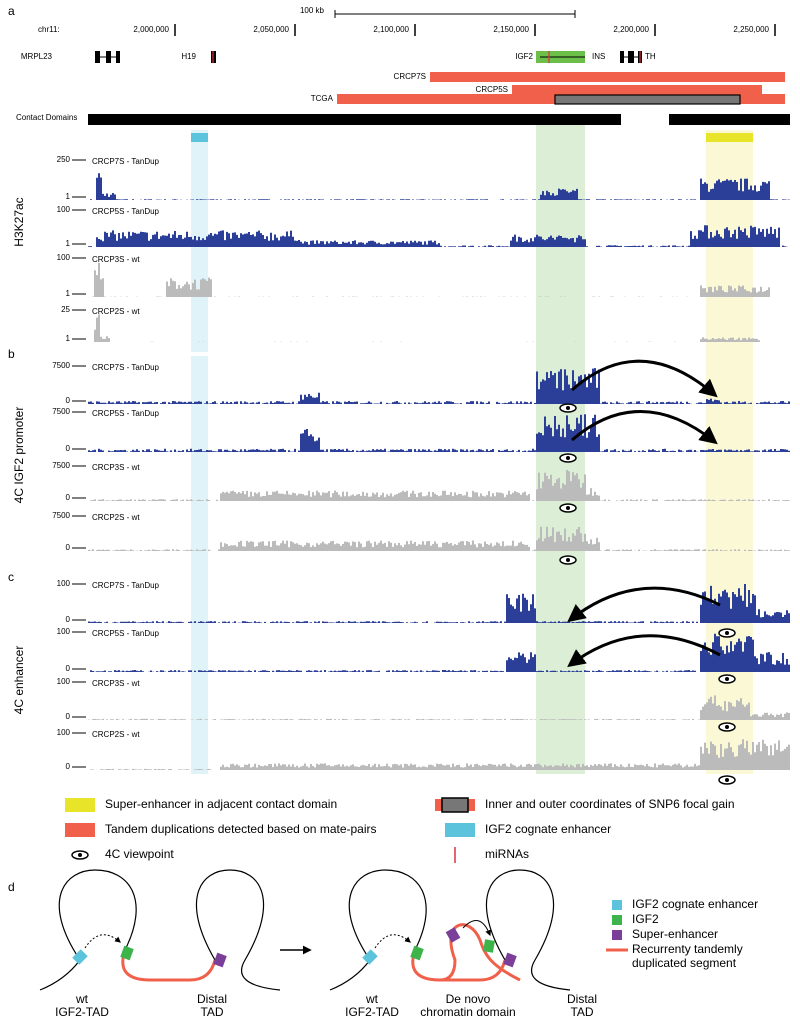 The image size is (800, 1024). What do you see at coordinates (271, 29) in the screenshot?
I see `axis-tick-label: 2,050,000` at bounding box center [271, 29].